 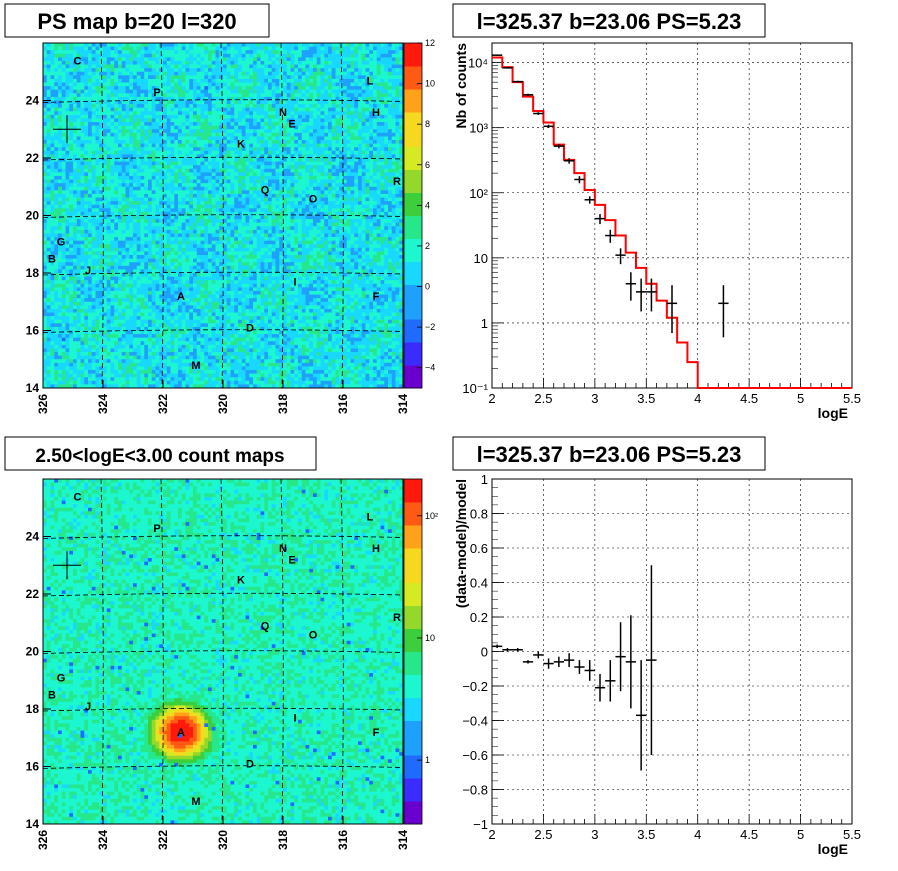 I want to click on count-ytick-label: 24, so click(x=33, y=537).